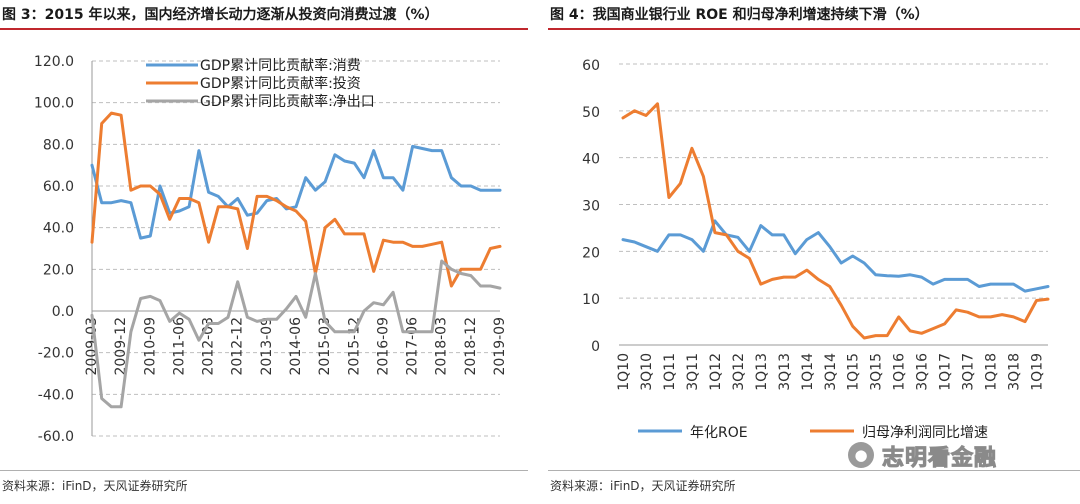  What do you see at coordinates (264, 470) in the screenshot?
I see `left-bottom-rule` at bounding box center [264, 470].